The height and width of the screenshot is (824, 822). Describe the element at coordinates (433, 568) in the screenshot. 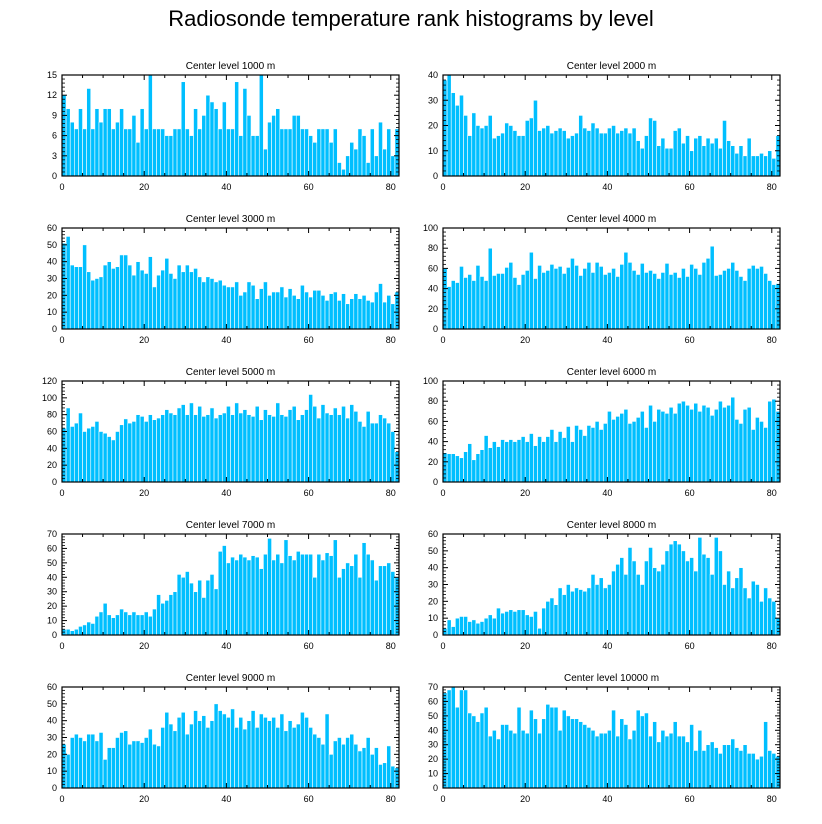

I see `y-tick-label: 40` at that location.